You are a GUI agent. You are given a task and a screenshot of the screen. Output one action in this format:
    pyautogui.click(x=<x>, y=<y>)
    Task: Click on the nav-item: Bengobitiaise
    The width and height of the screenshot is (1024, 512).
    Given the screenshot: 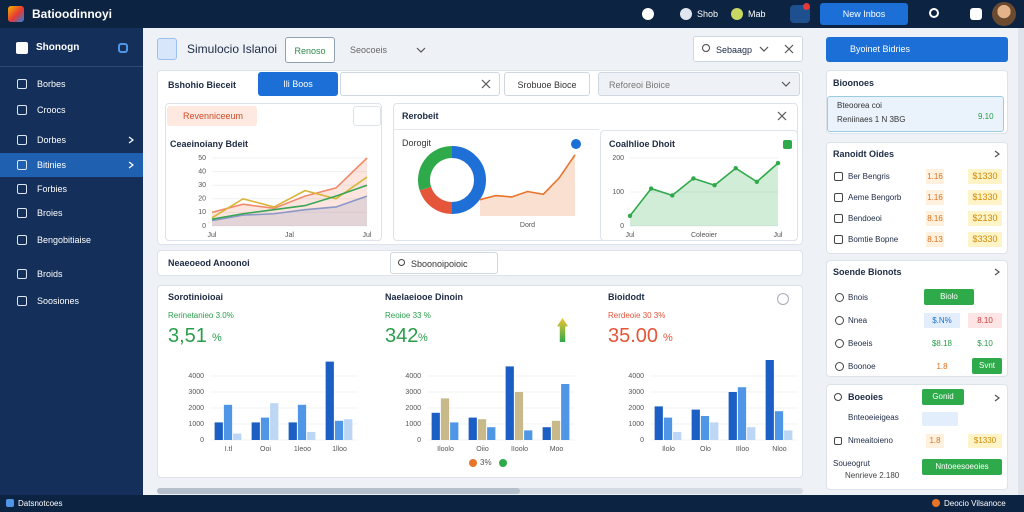 What is the action you would take?
    pyautogui.click(x=64, y=240)
    